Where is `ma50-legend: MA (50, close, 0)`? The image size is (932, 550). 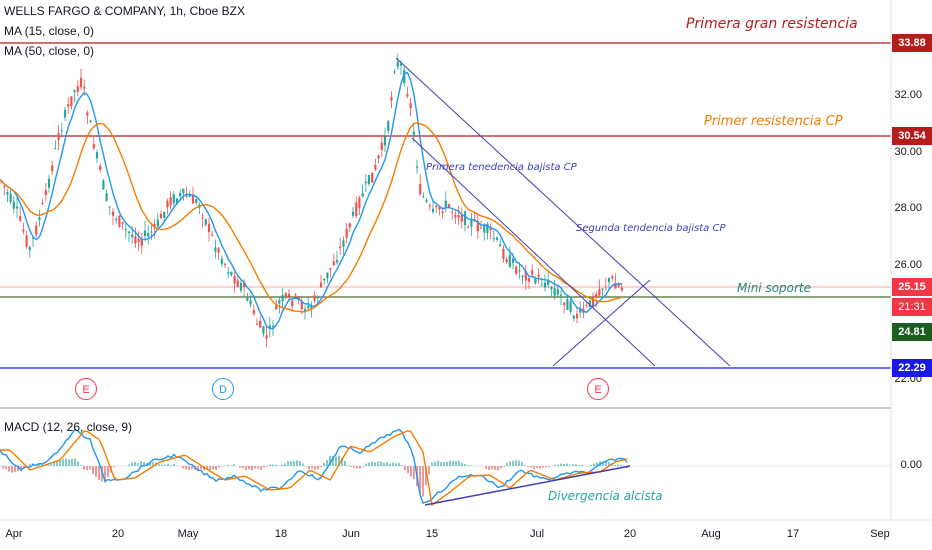
ma50-legend: MA (50, close, 0) is located at coordinates (49, 51).